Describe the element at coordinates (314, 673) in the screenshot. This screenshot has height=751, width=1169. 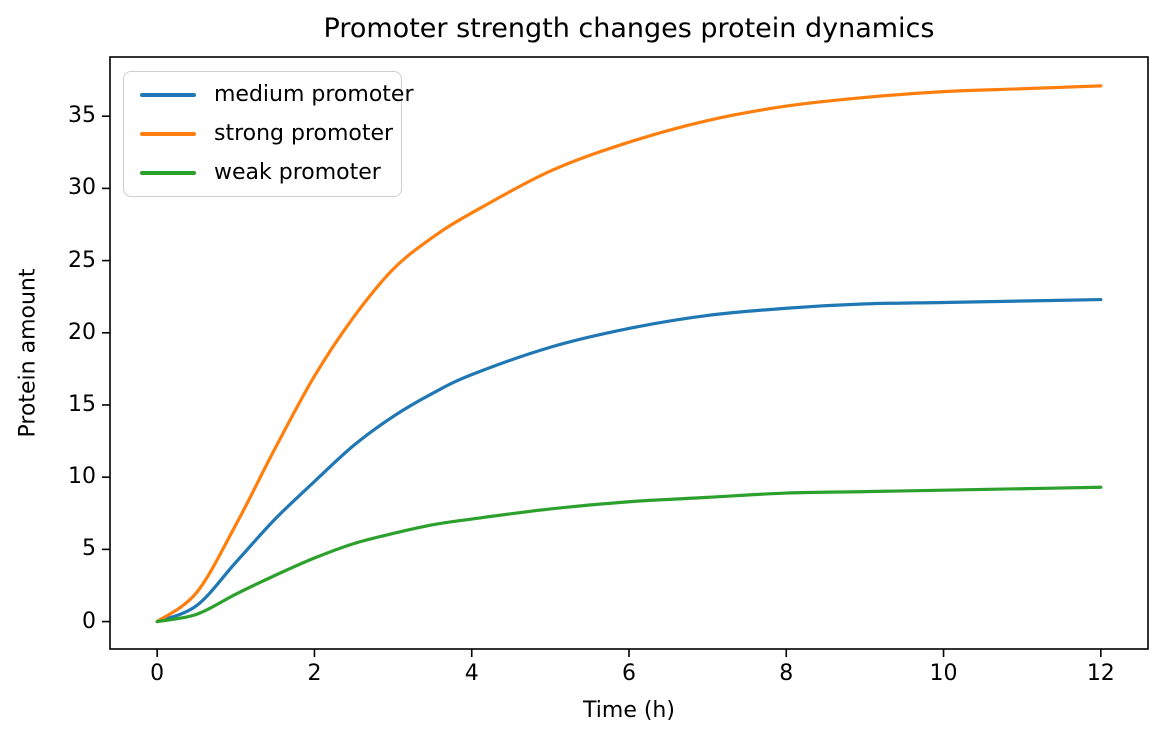
I see `x-tick-label: 2` at that location.